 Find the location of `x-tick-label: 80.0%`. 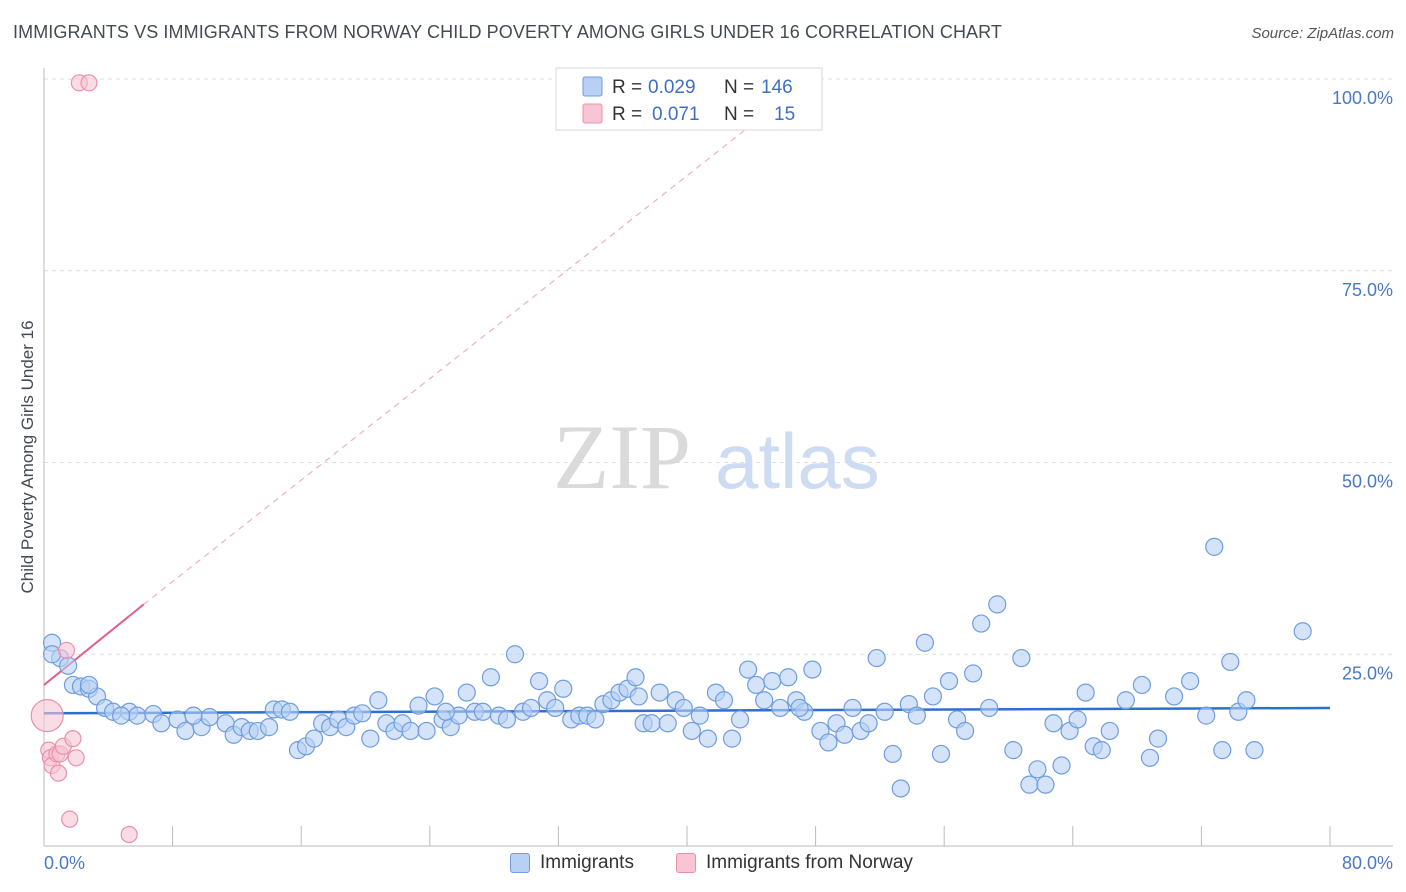

x-tick-label: 80.0% is located at coordinates (1367, 863).